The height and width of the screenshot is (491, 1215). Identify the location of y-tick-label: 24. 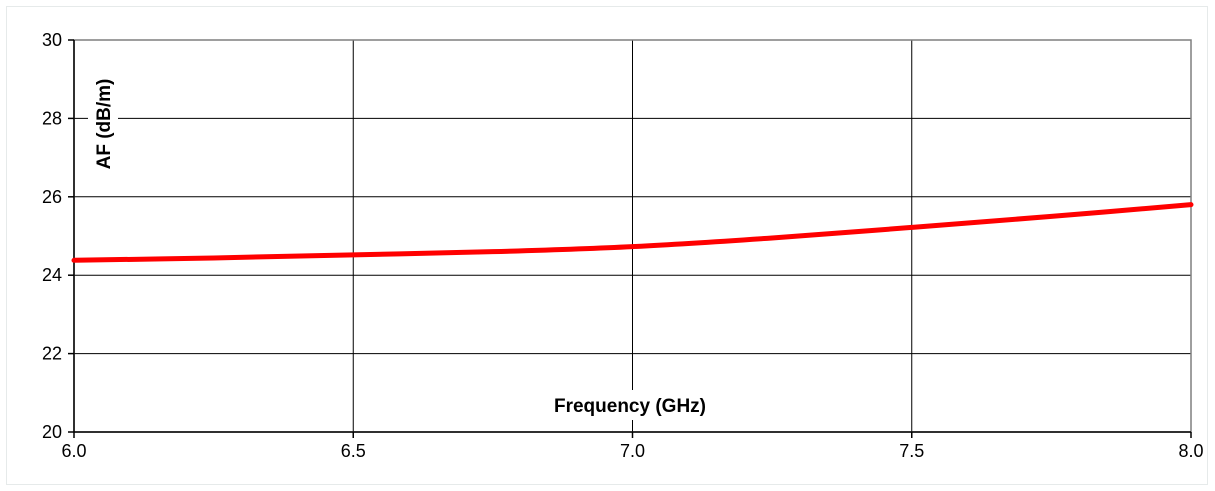
(52, 275).